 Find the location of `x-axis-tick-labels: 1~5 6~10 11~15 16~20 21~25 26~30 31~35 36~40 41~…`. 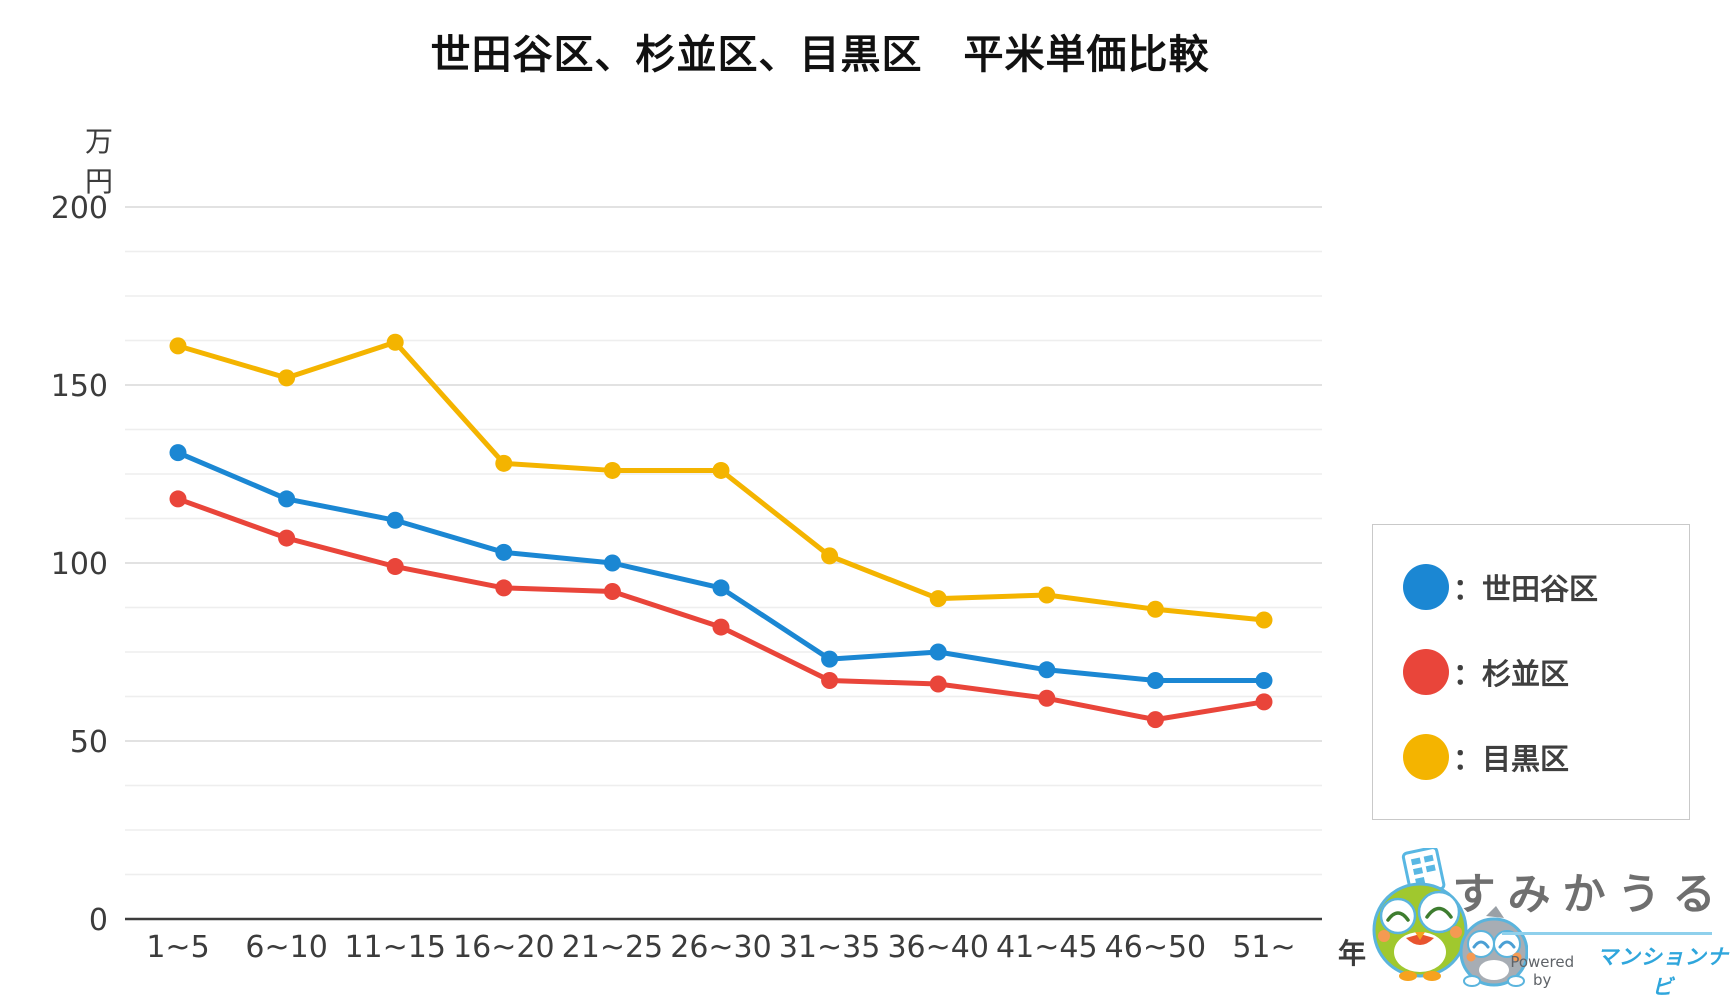

x-axis-tick-labels: 1~5 6~10 11~15 16~20 21~25 26~30 31~35 36~40 41~… is located at coordinates (720, 947).